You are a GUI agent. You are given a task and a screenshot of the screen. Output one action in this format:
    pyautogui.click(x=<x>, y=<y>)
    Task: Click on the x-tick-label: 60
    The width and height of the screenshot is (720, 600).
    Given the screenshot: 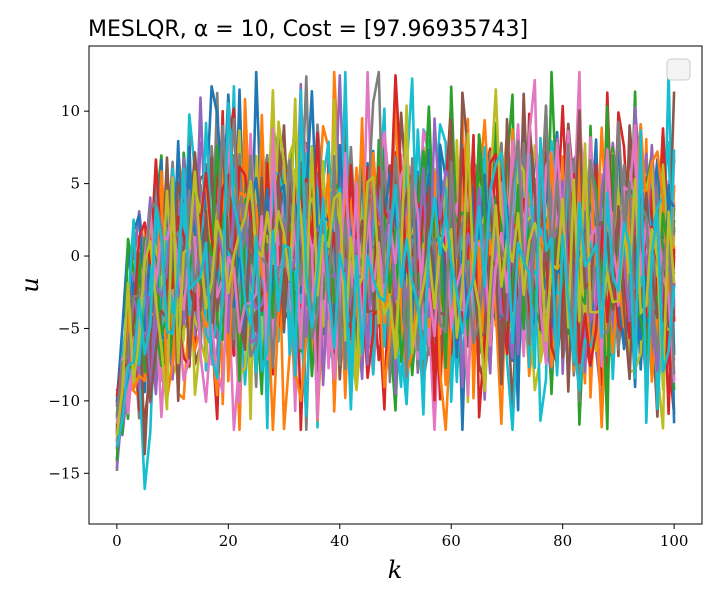 What is the action you would take?
    pyautogui.click(x=451, y=541)
    